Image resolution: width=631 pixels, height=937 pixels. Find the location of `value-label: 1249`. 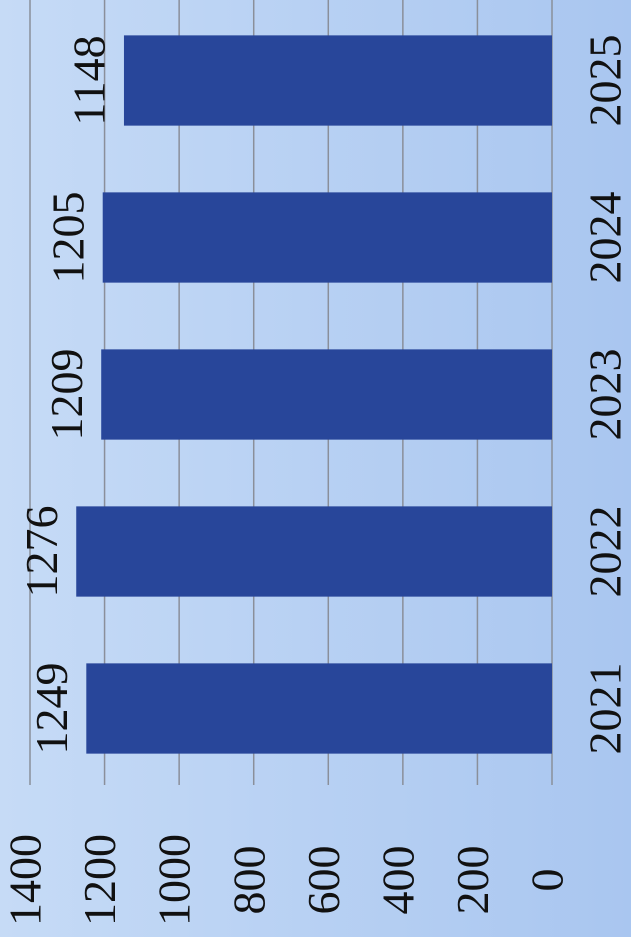

value-label: 1249 is located at coordinates (51, 709).